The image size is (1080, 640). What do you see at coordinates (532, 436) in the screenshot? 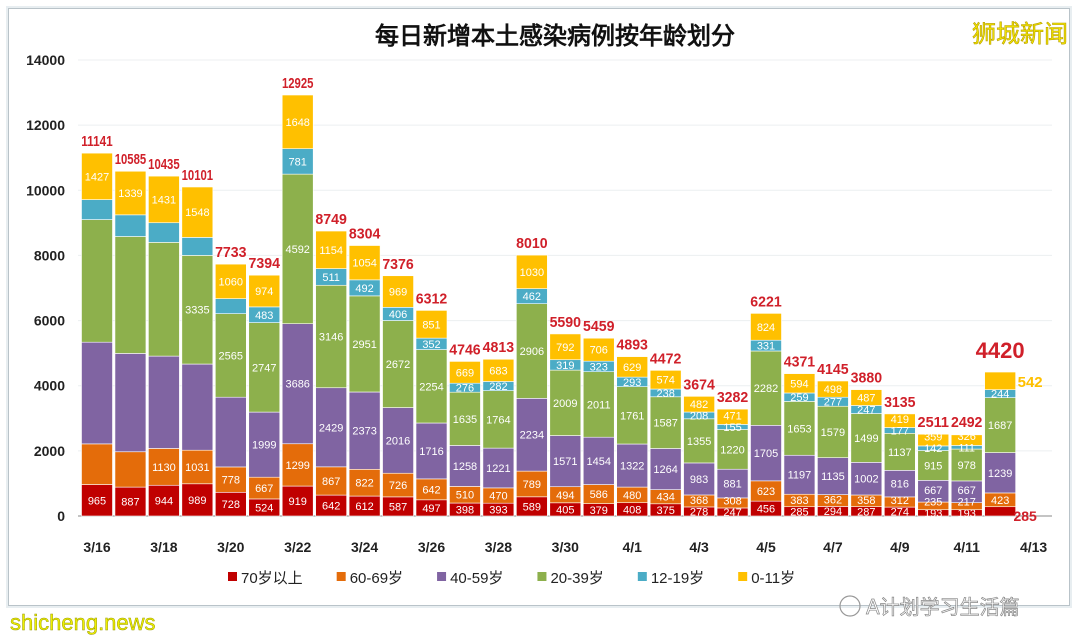
I see `data-label: 2234` at bounding box center [532, 436].